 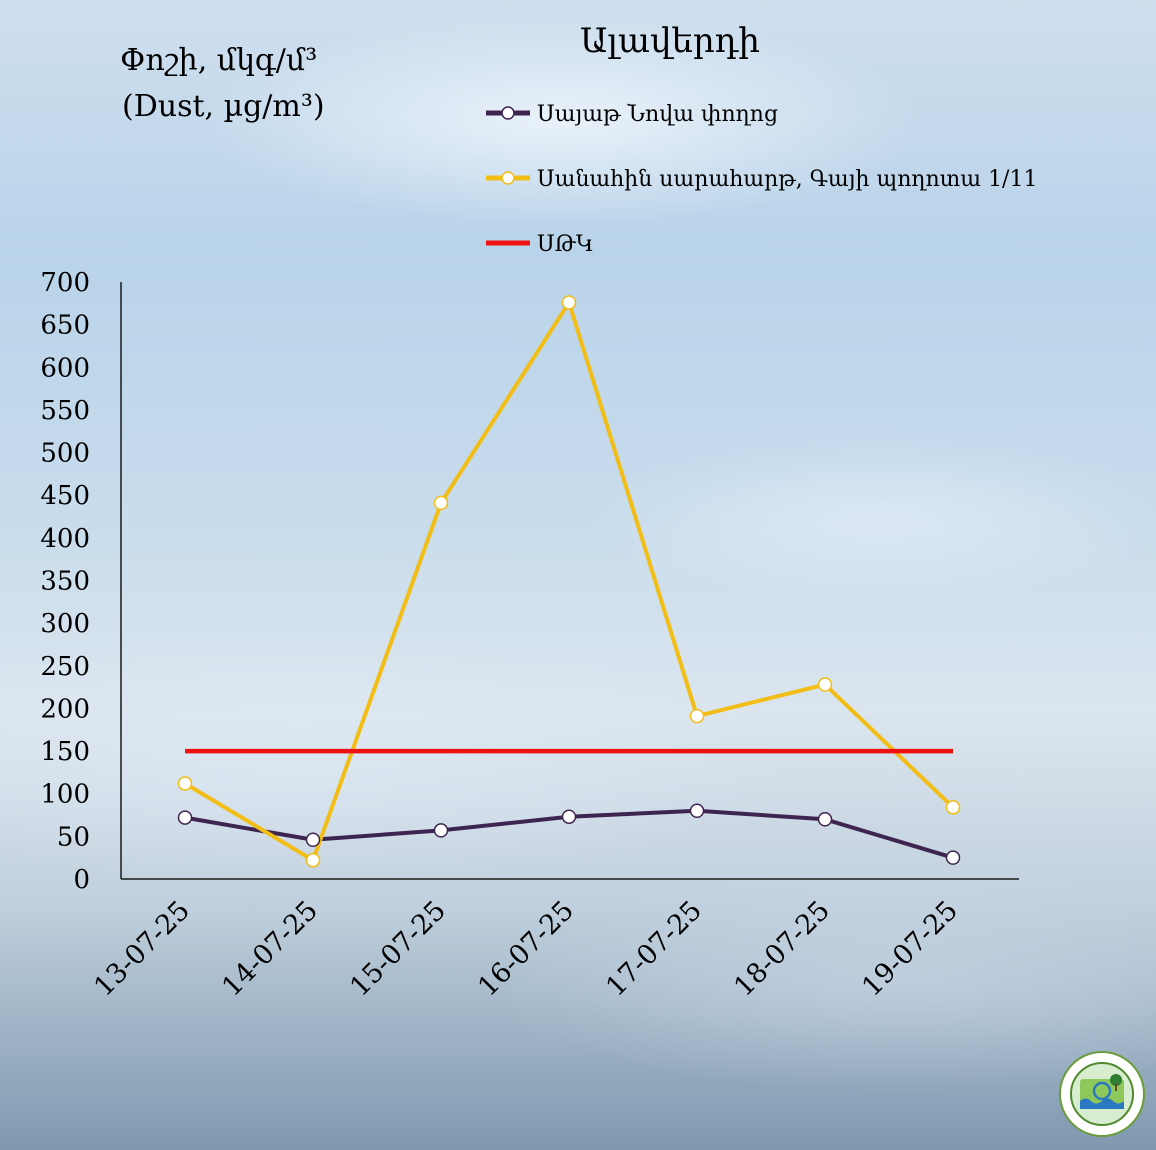 What do you see at coordinates (565, 244) in the screenshot?
I see `legend-label-2: ՍԹԿ` at bounding box center [565, 244].